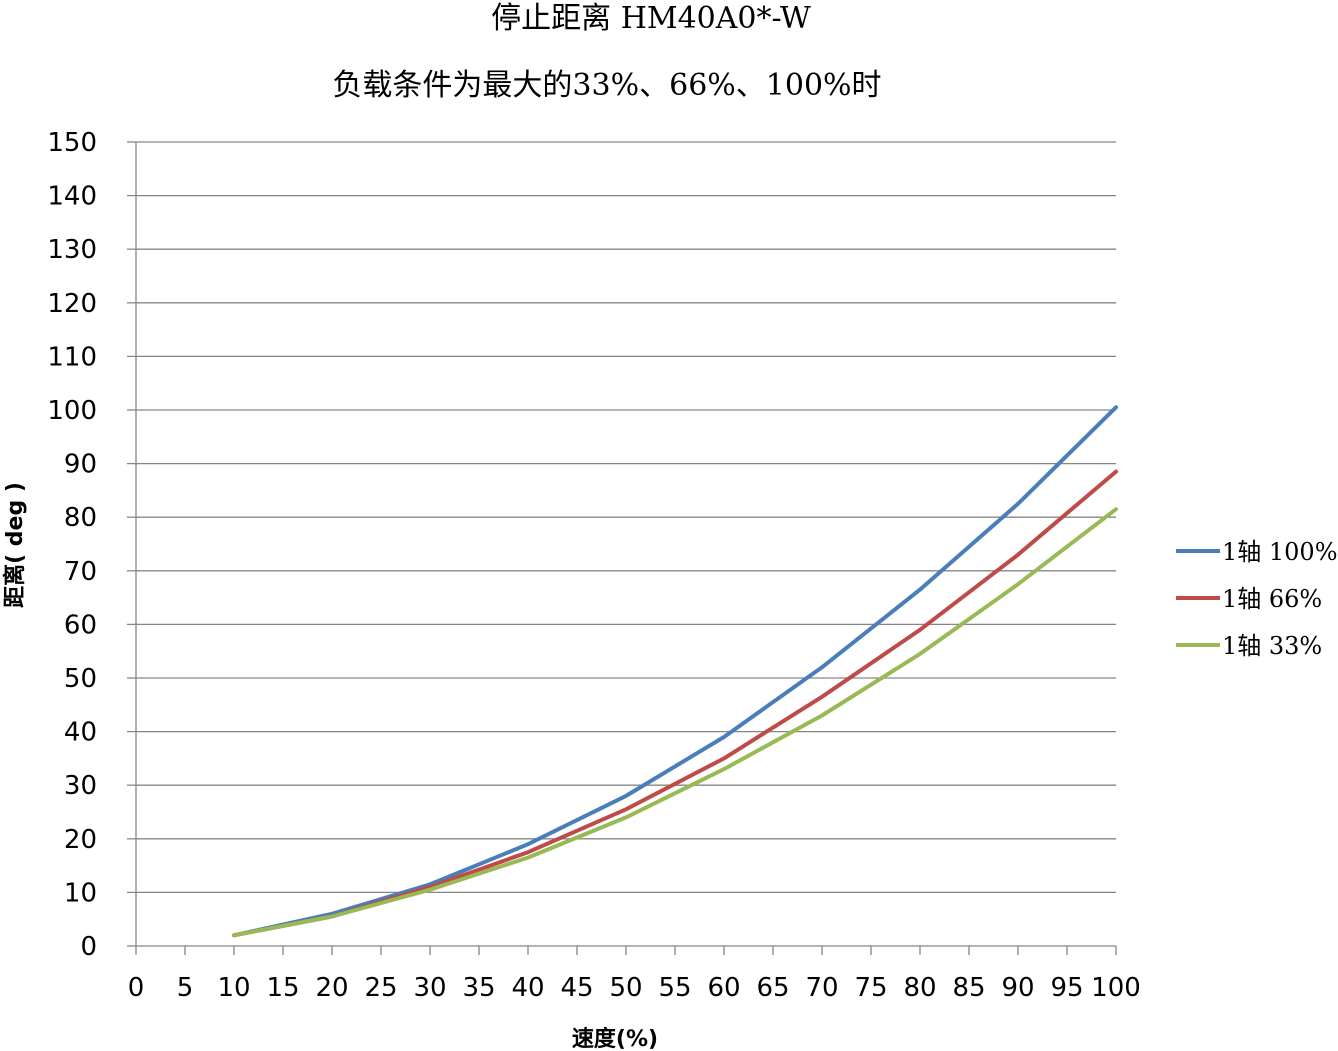 The width and height of the screenshot is (1338, 1051). I want to click on x-tick-label: 35, so click(478, 988).